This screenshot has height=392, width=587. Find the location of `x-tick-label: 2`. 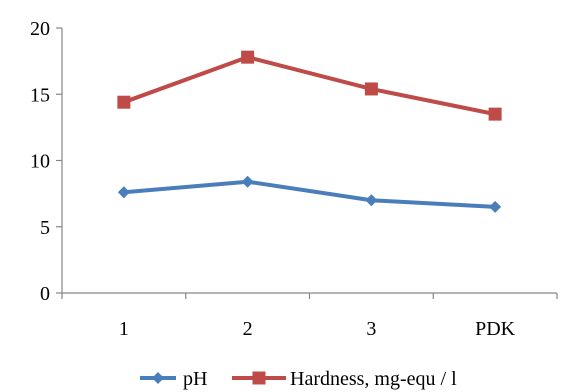

x-tick-label: 2 is located at coordinates (248, 329).